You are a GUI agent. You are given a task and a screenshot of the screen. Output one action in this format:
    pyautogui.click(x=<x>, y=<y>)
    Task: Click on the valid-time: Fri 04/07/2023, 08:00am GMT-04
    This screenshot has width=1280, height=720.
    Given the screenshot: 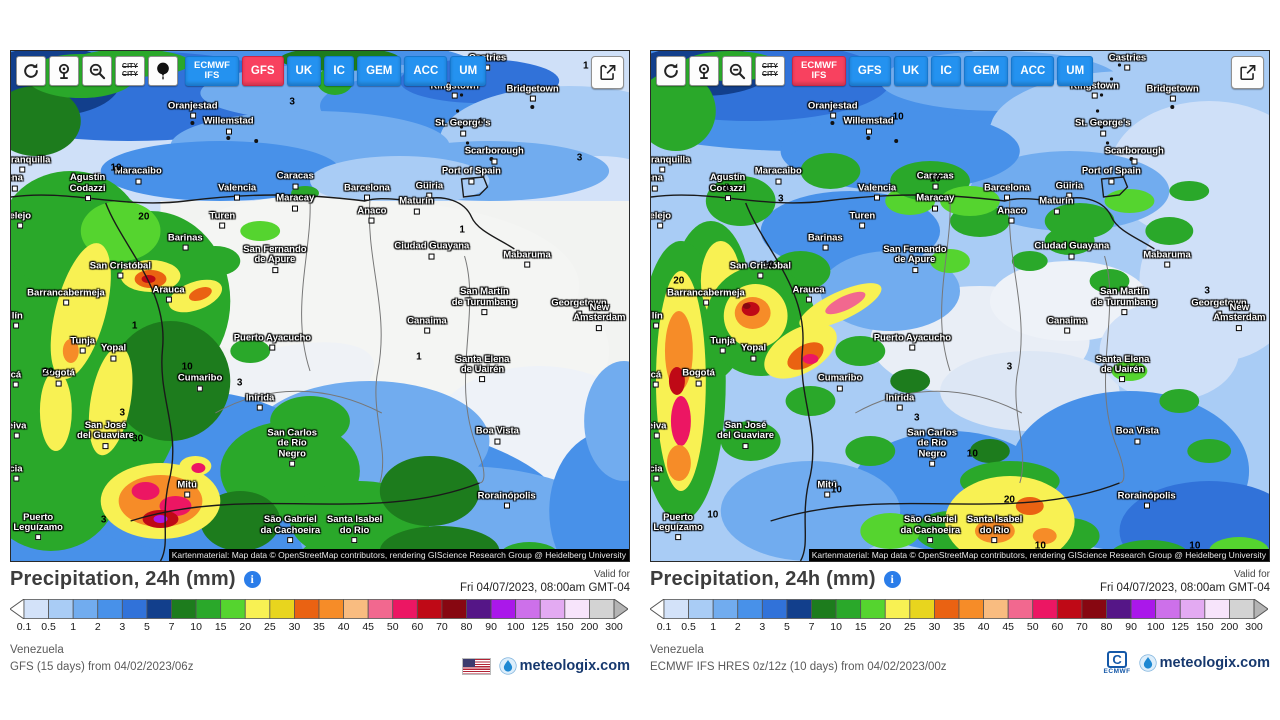 What is the action you would take?
    pyautogui.click(x=1184, y=588)
    